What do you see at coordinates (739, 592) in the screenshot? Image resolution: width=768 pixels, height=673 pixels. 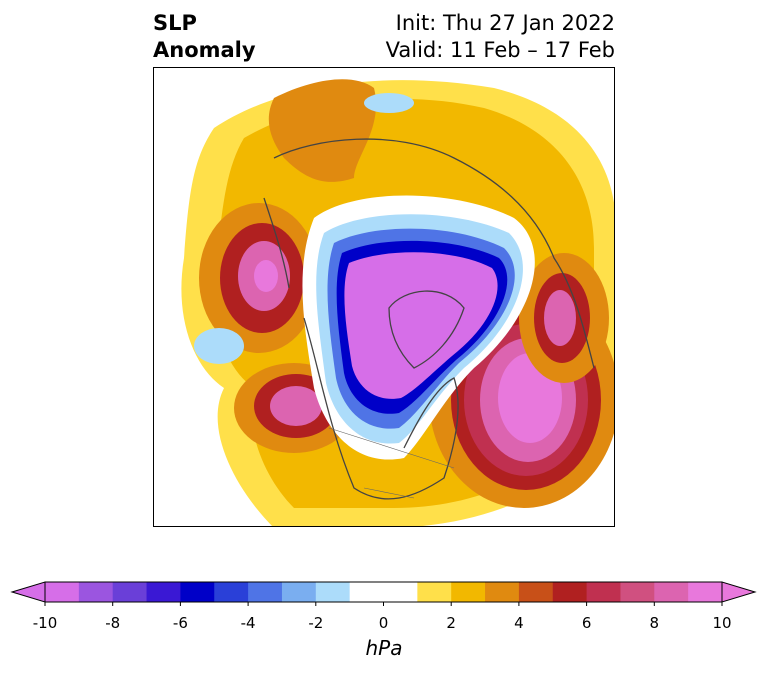 I see `colorbar-extend-high` at bounding box center [739, 592].